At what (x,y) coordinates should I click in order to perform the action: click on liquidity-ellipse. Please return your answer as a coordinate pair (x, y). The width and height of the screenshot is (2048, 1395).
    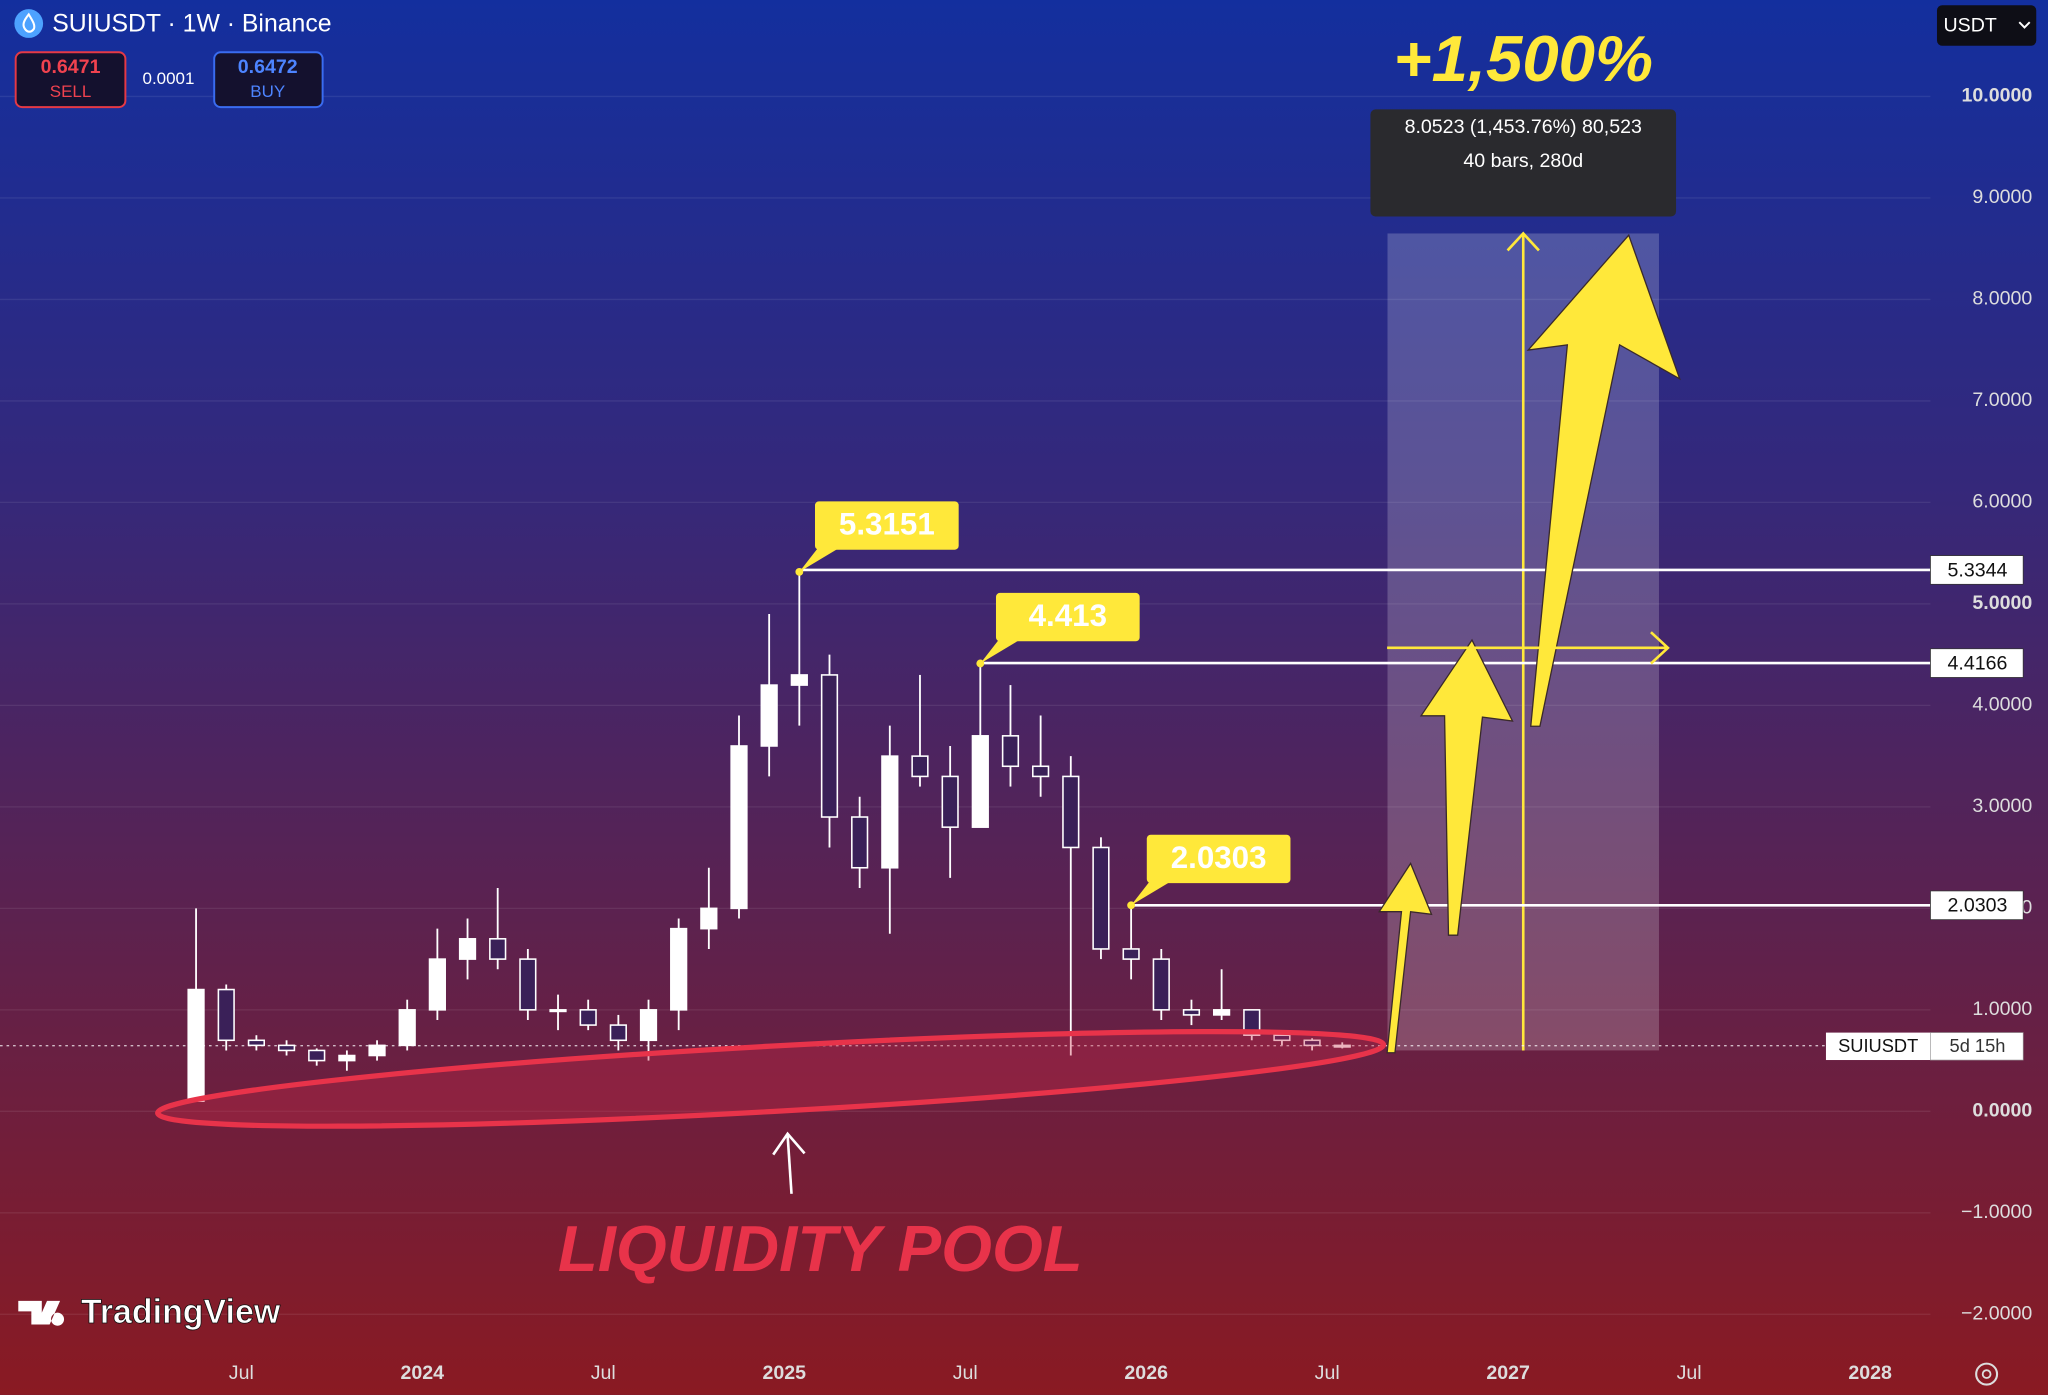
    Looking at the image, I should click on (771, 1078).